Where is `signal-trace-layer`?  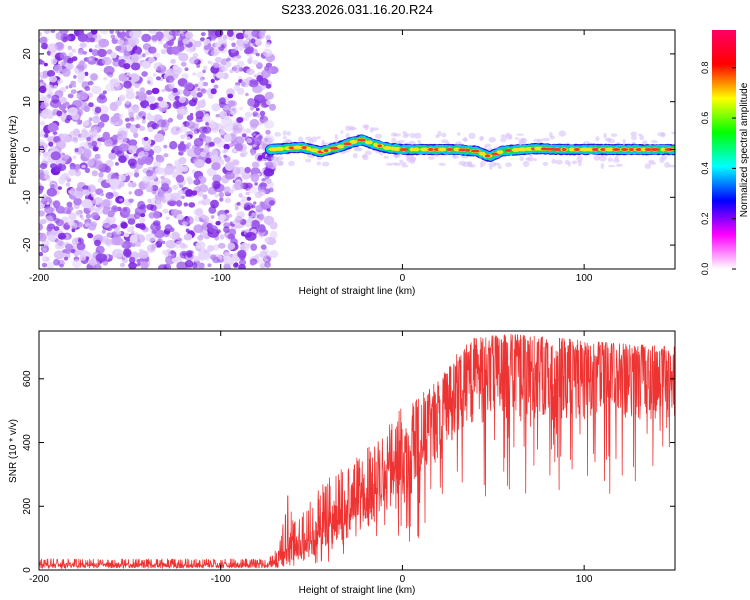
signal-trace-layer is located at coordinates (469, 147).